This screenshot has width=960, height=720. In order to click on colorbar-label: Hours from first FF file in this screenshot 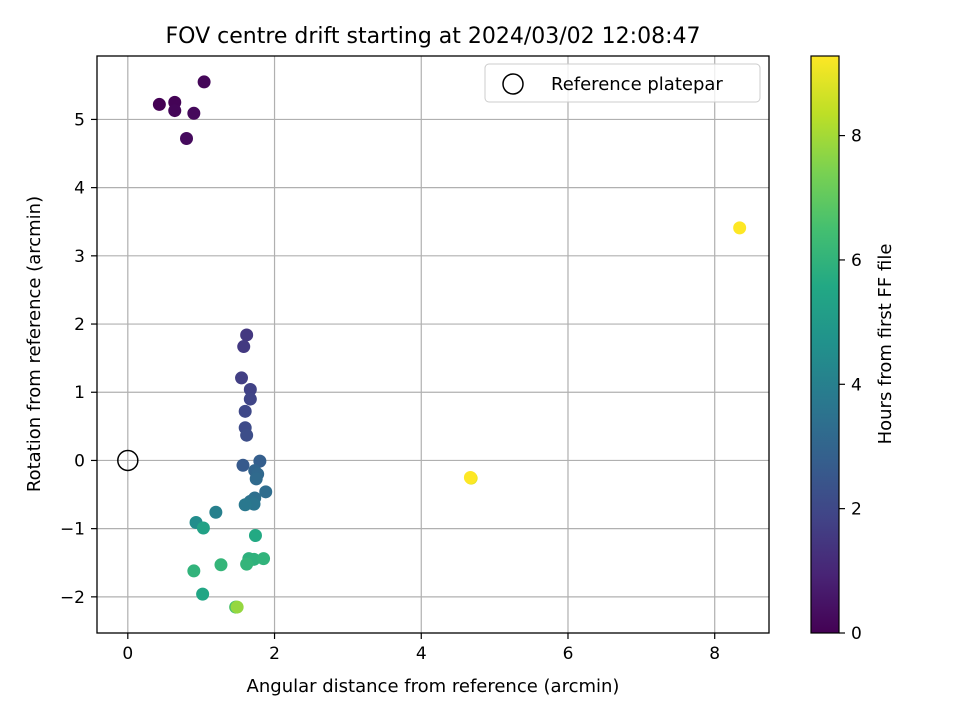, I will do `click(885, 344)`.